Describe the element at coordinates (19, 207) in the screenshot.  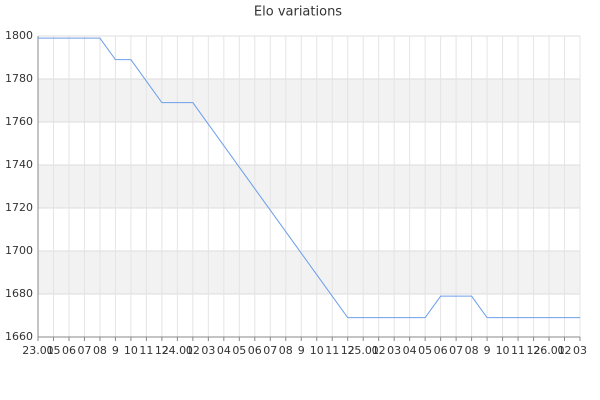
I see `y-tick-label: 1720` at that location.